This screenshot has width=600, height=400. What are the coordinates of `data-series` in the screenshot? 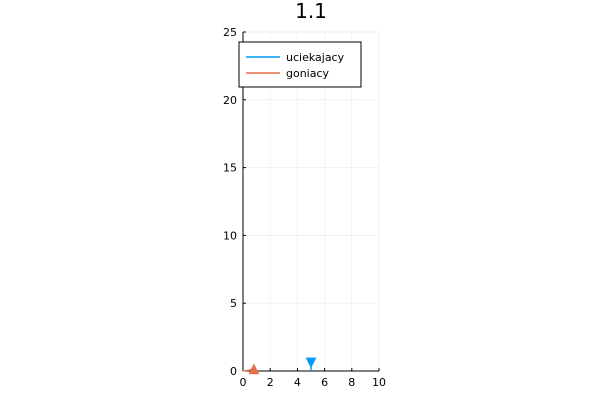 It's located at (279, 366).